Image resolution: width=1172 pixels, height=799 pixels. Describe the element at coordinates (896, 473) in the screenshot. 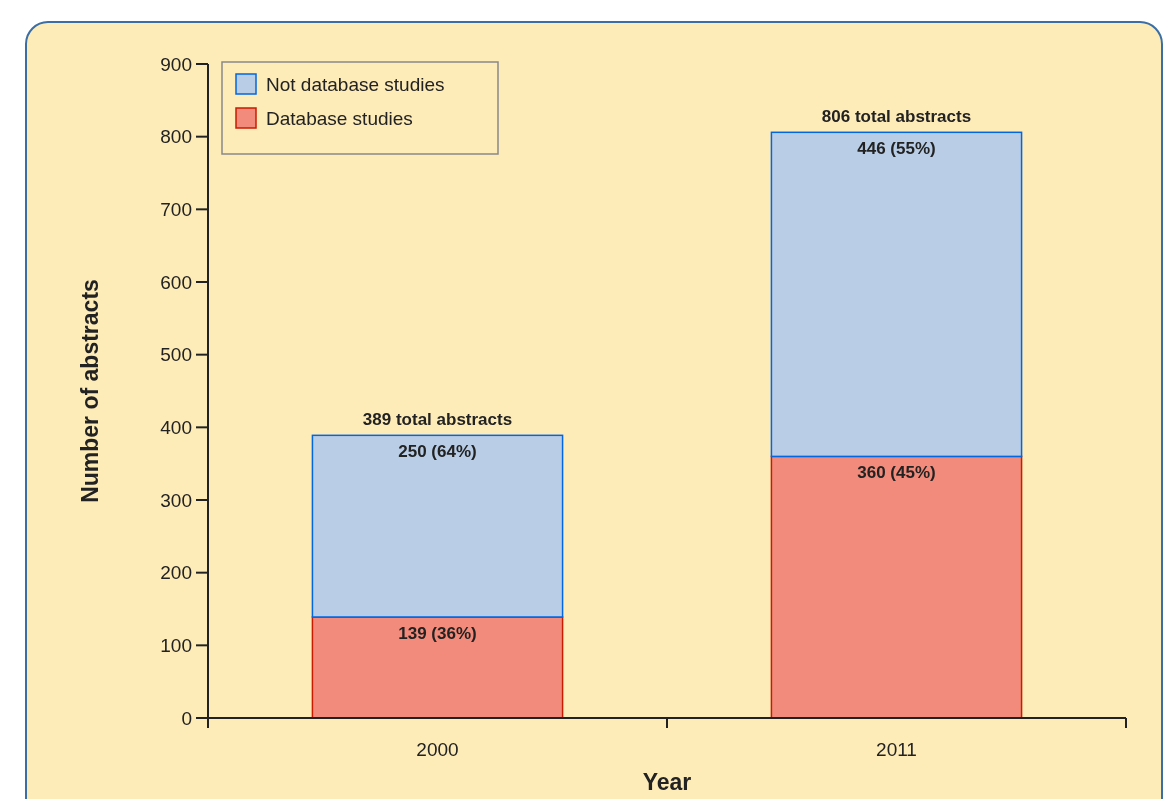

I see `data-label: 360 (45%)` at that location.